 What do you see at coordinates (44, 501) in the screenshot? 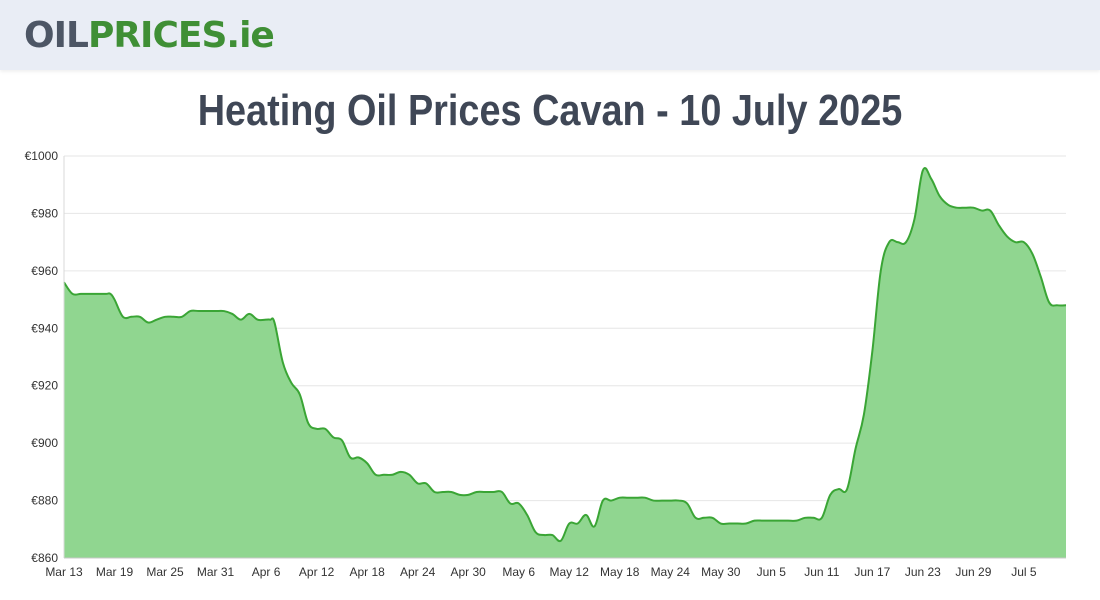
I see `y-tick-label: €880` at bounding box center [44, 501].